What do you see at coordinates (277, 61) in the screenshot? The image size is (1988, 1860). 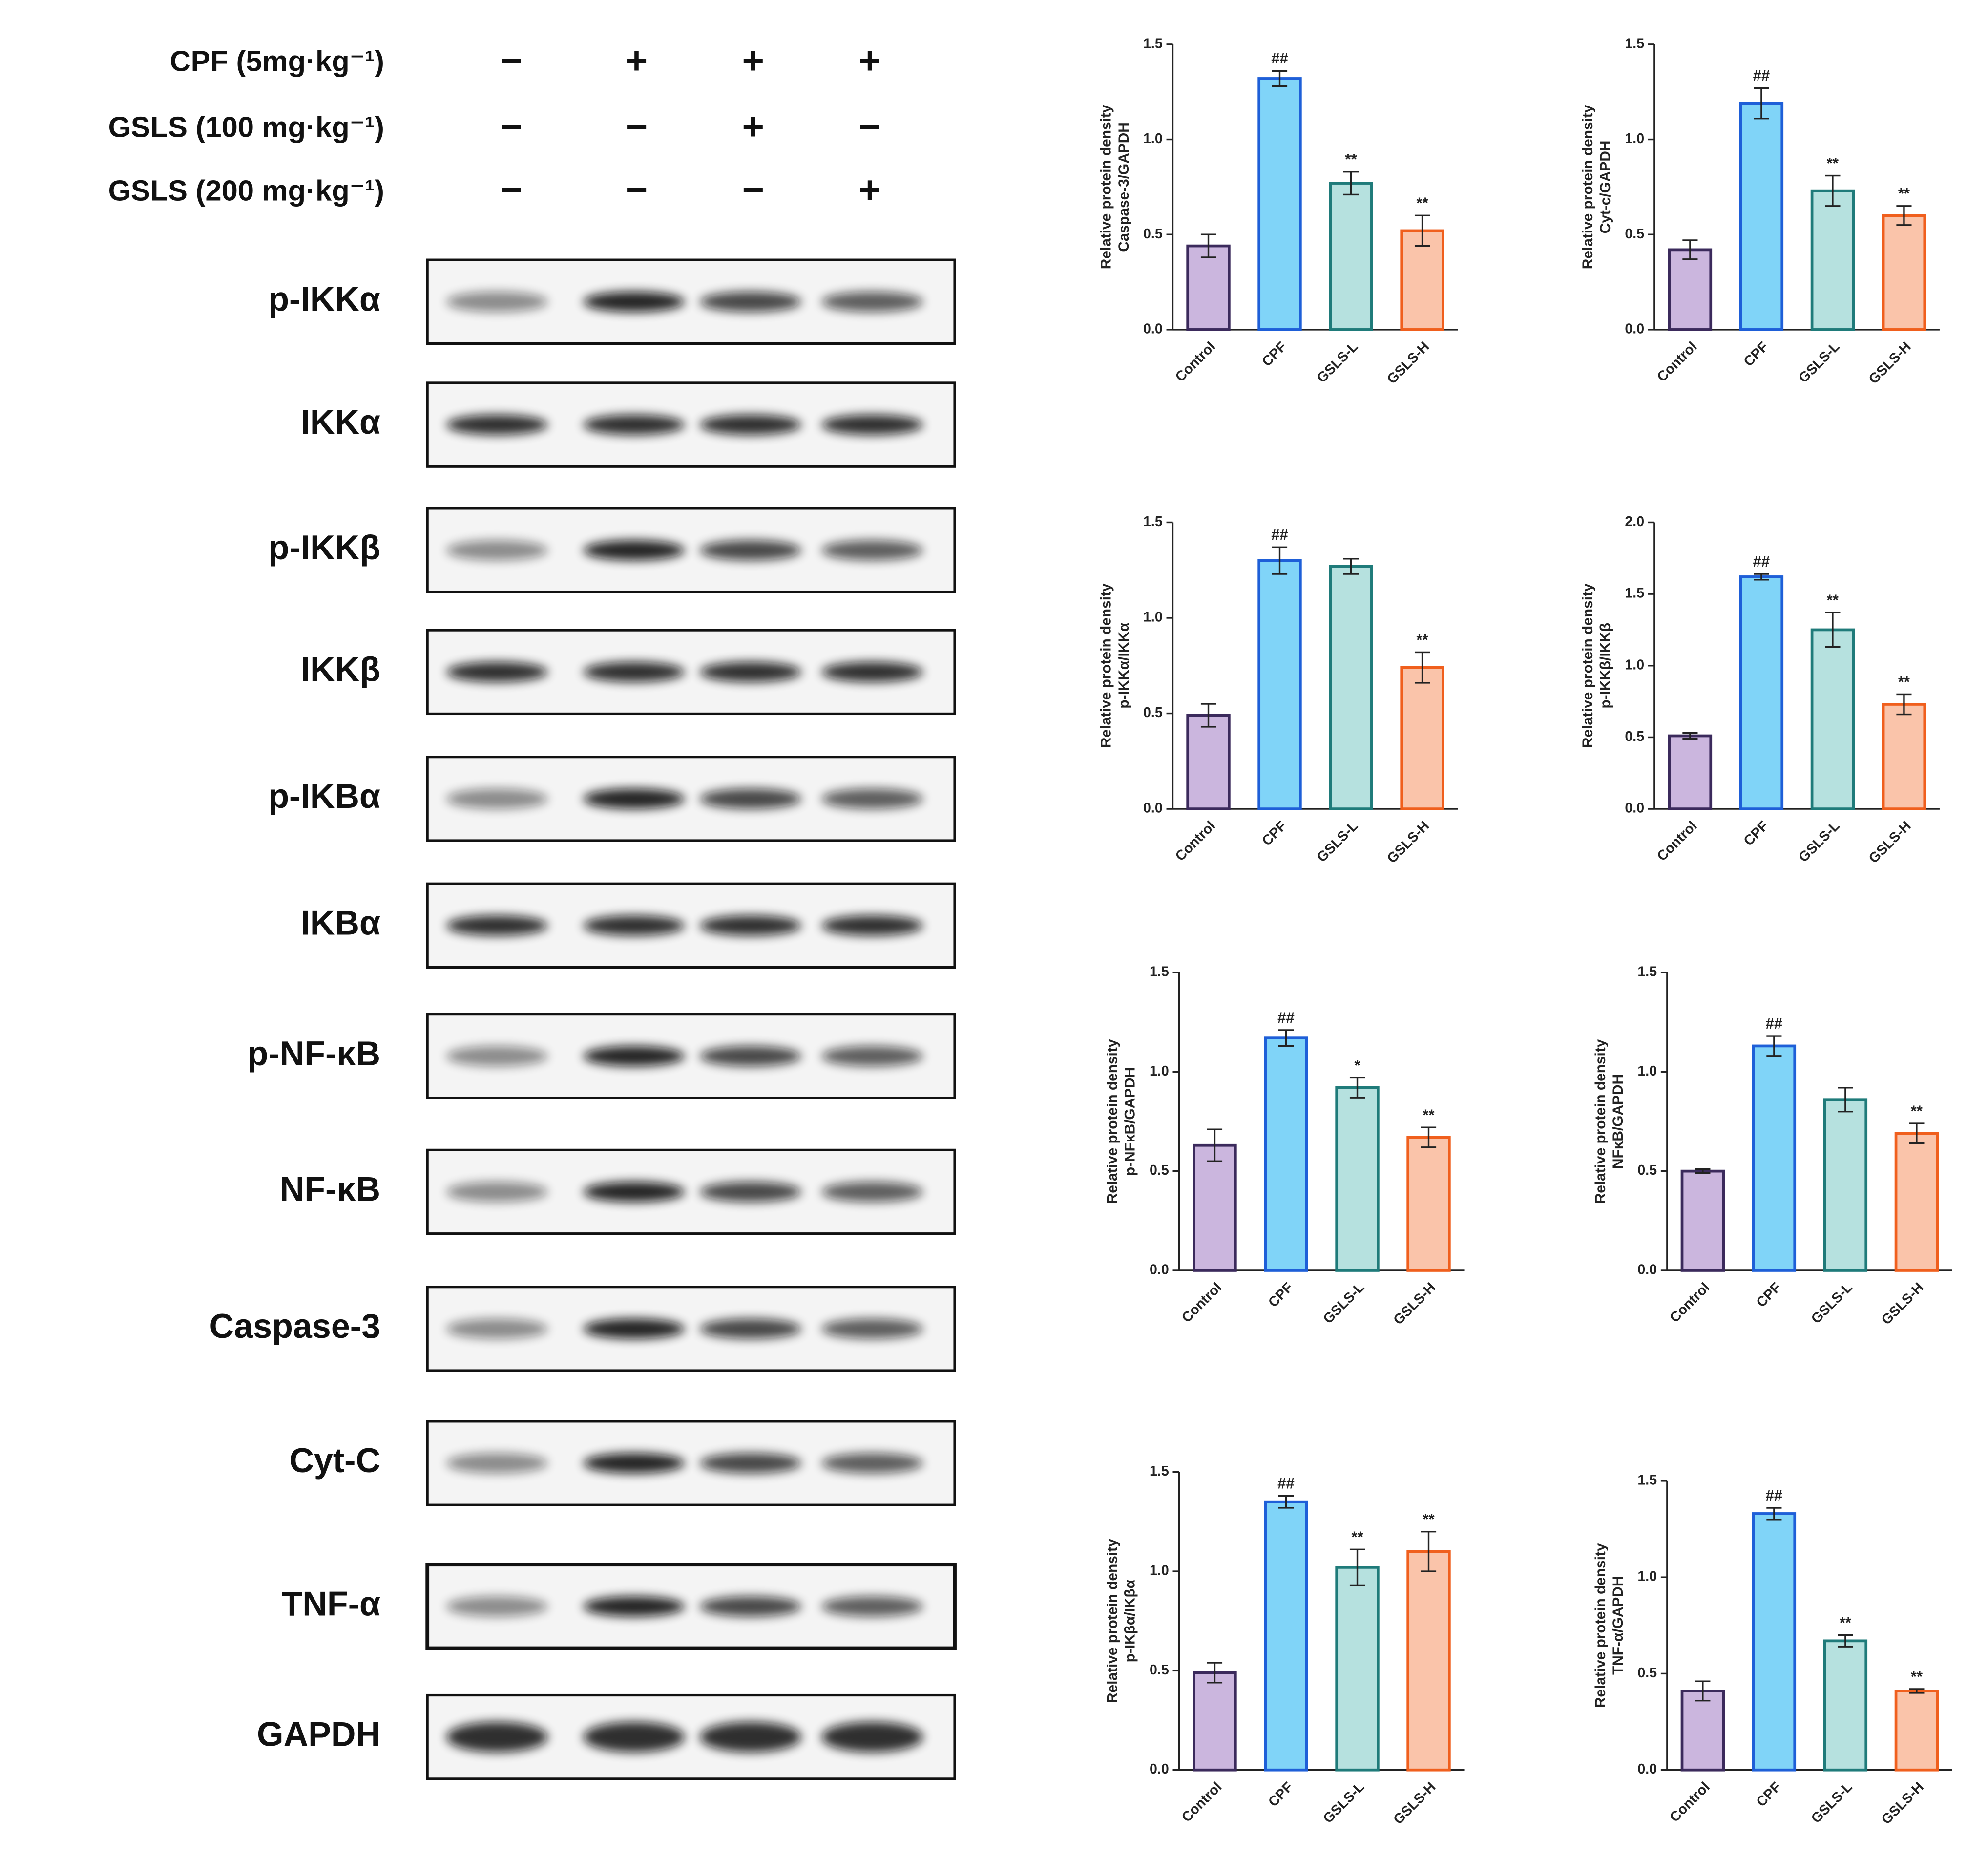 I see `treatment-label: CPF (5mg·kg⁻¹)` at bounding box center [277, 61].